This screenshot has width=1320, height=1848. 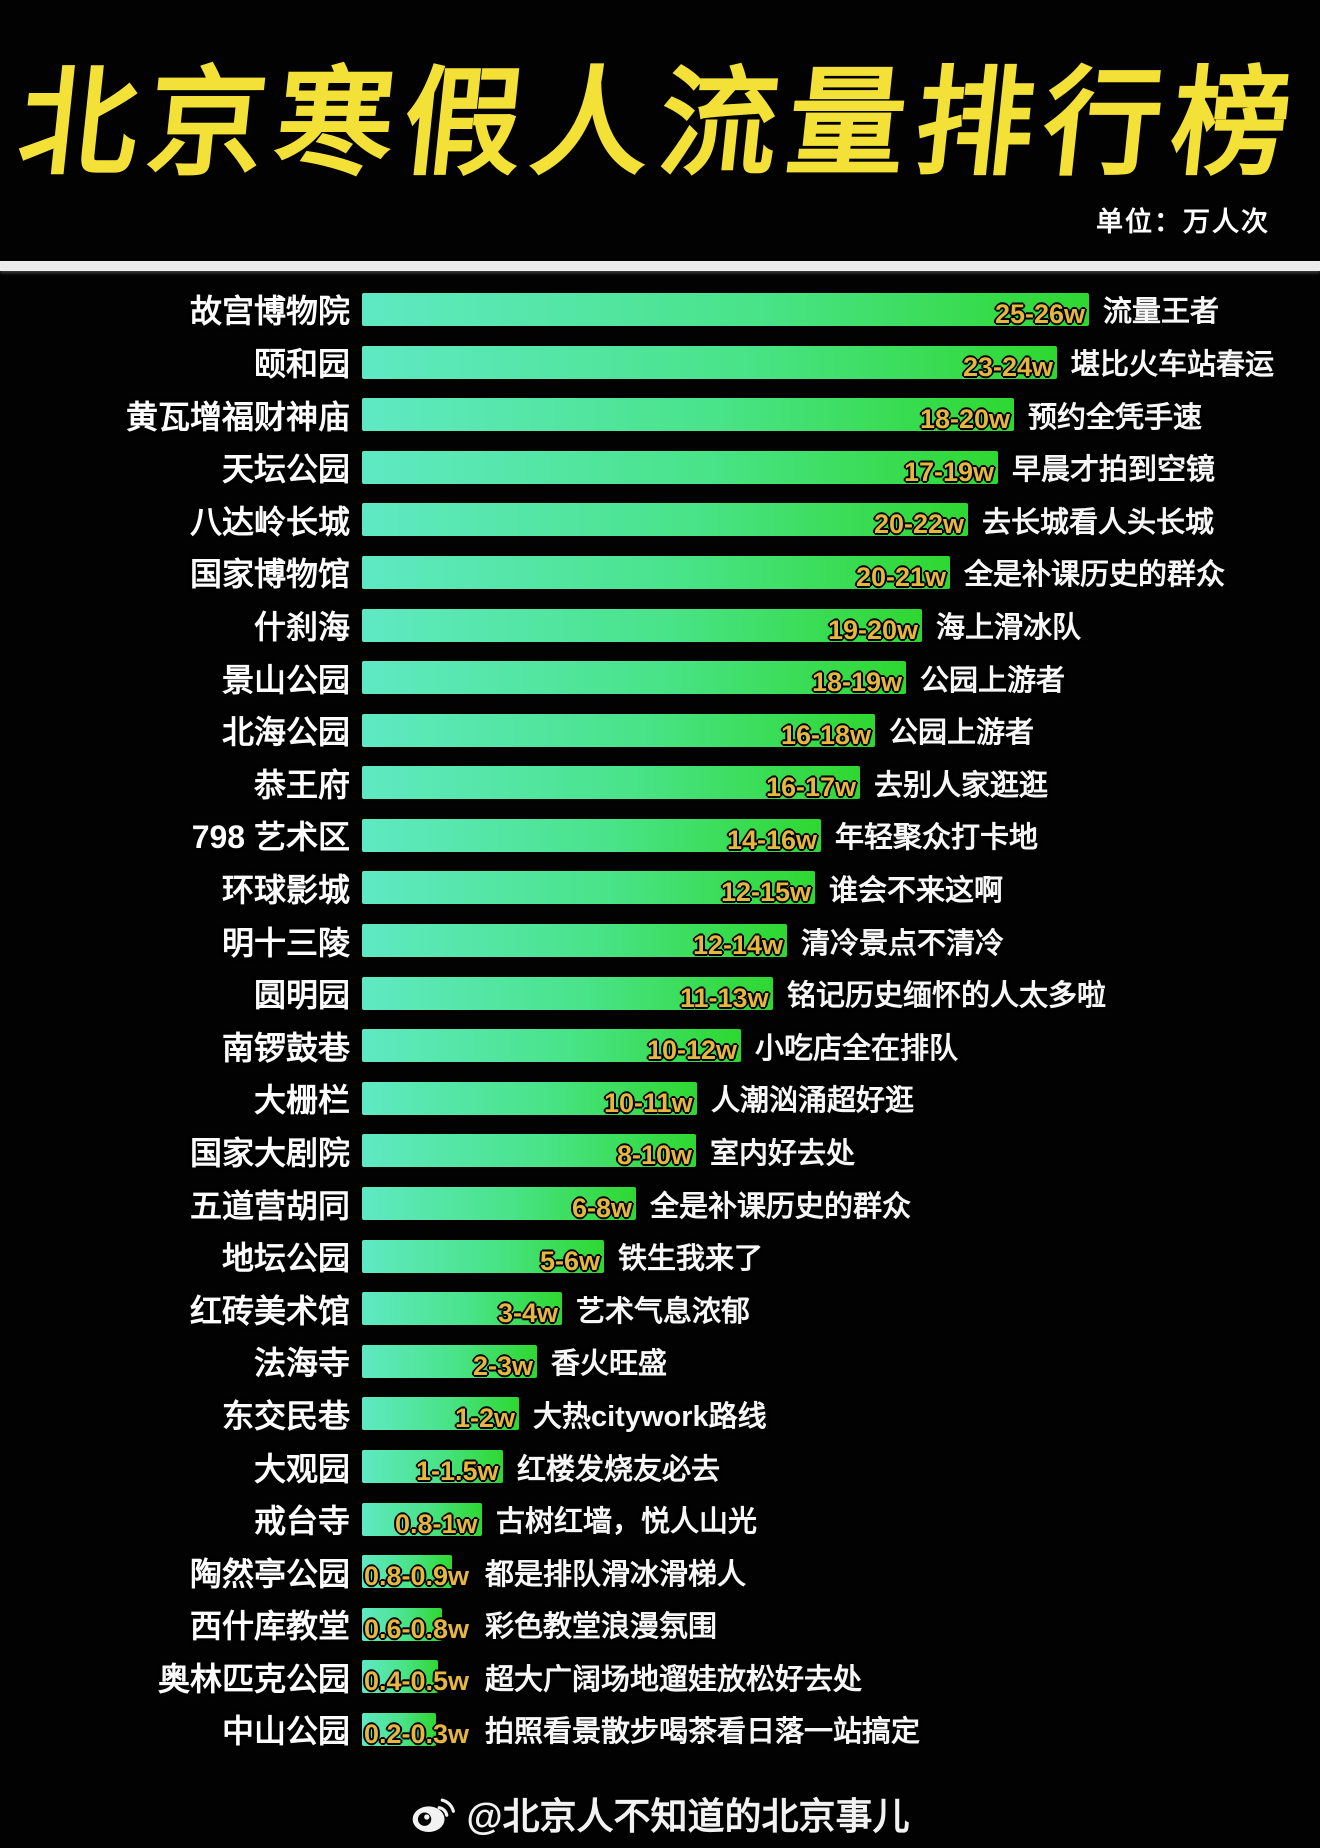 What do you see at coordinates (660, 1361) in the screenshot?
I see `chart-row: 法海寺 2-3w 香火旺盛` at bounding box center [660, 1361].